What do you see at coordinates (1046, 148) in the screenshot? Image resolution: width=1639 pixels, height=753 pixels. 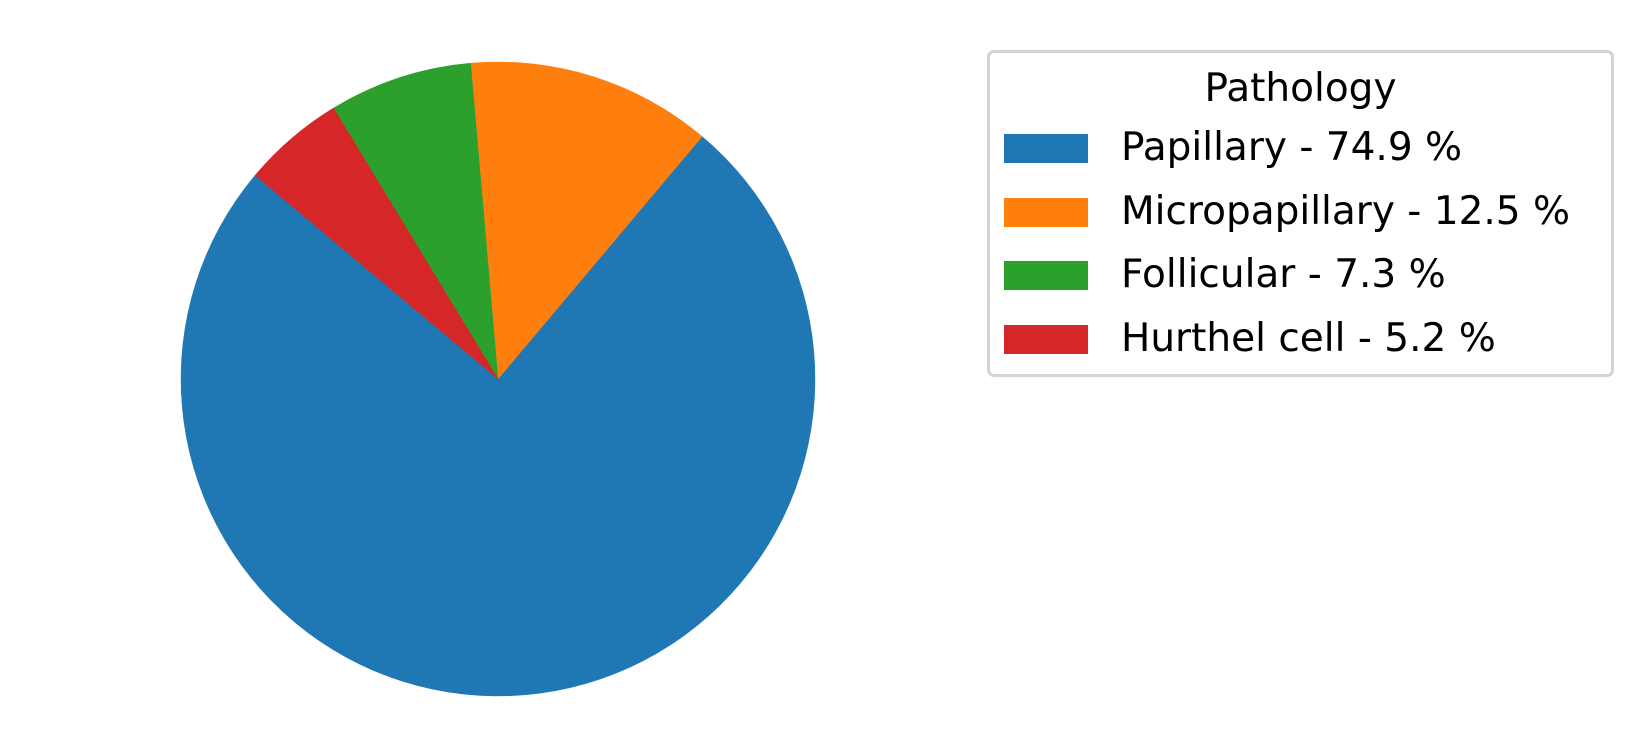 I see `legend-swatch-papillary` at bounding box center [1046, 148].